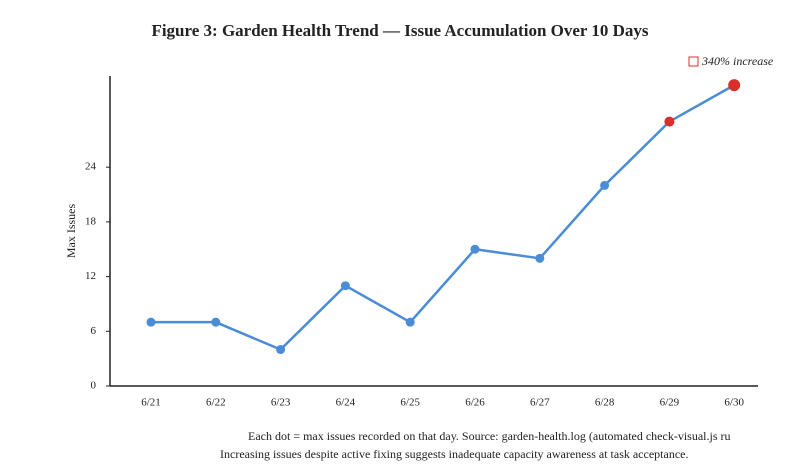 The image size is (800, 469). Describe the element at coordinates (94, 386) in the screenshot. I see `y-tick-label: 0` at that location.